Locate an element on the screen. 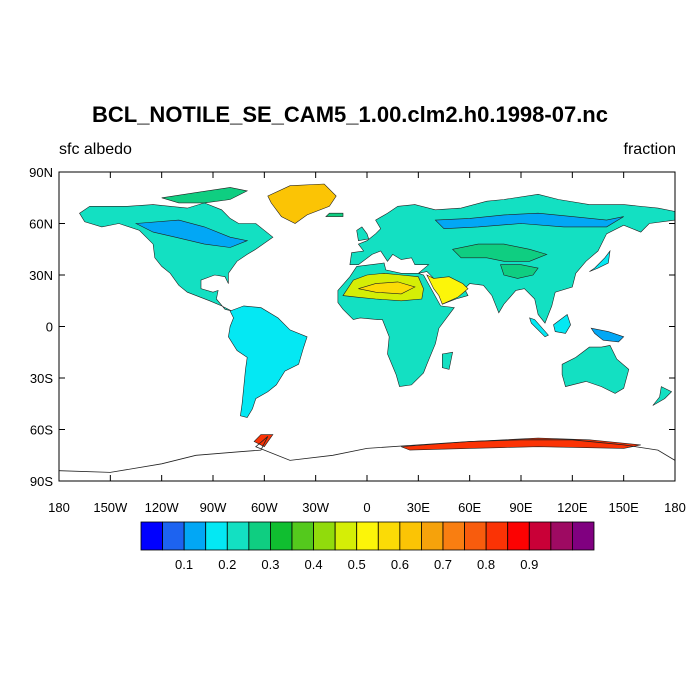  lat-tick-label: 0 is located at coordinates (49, 327).